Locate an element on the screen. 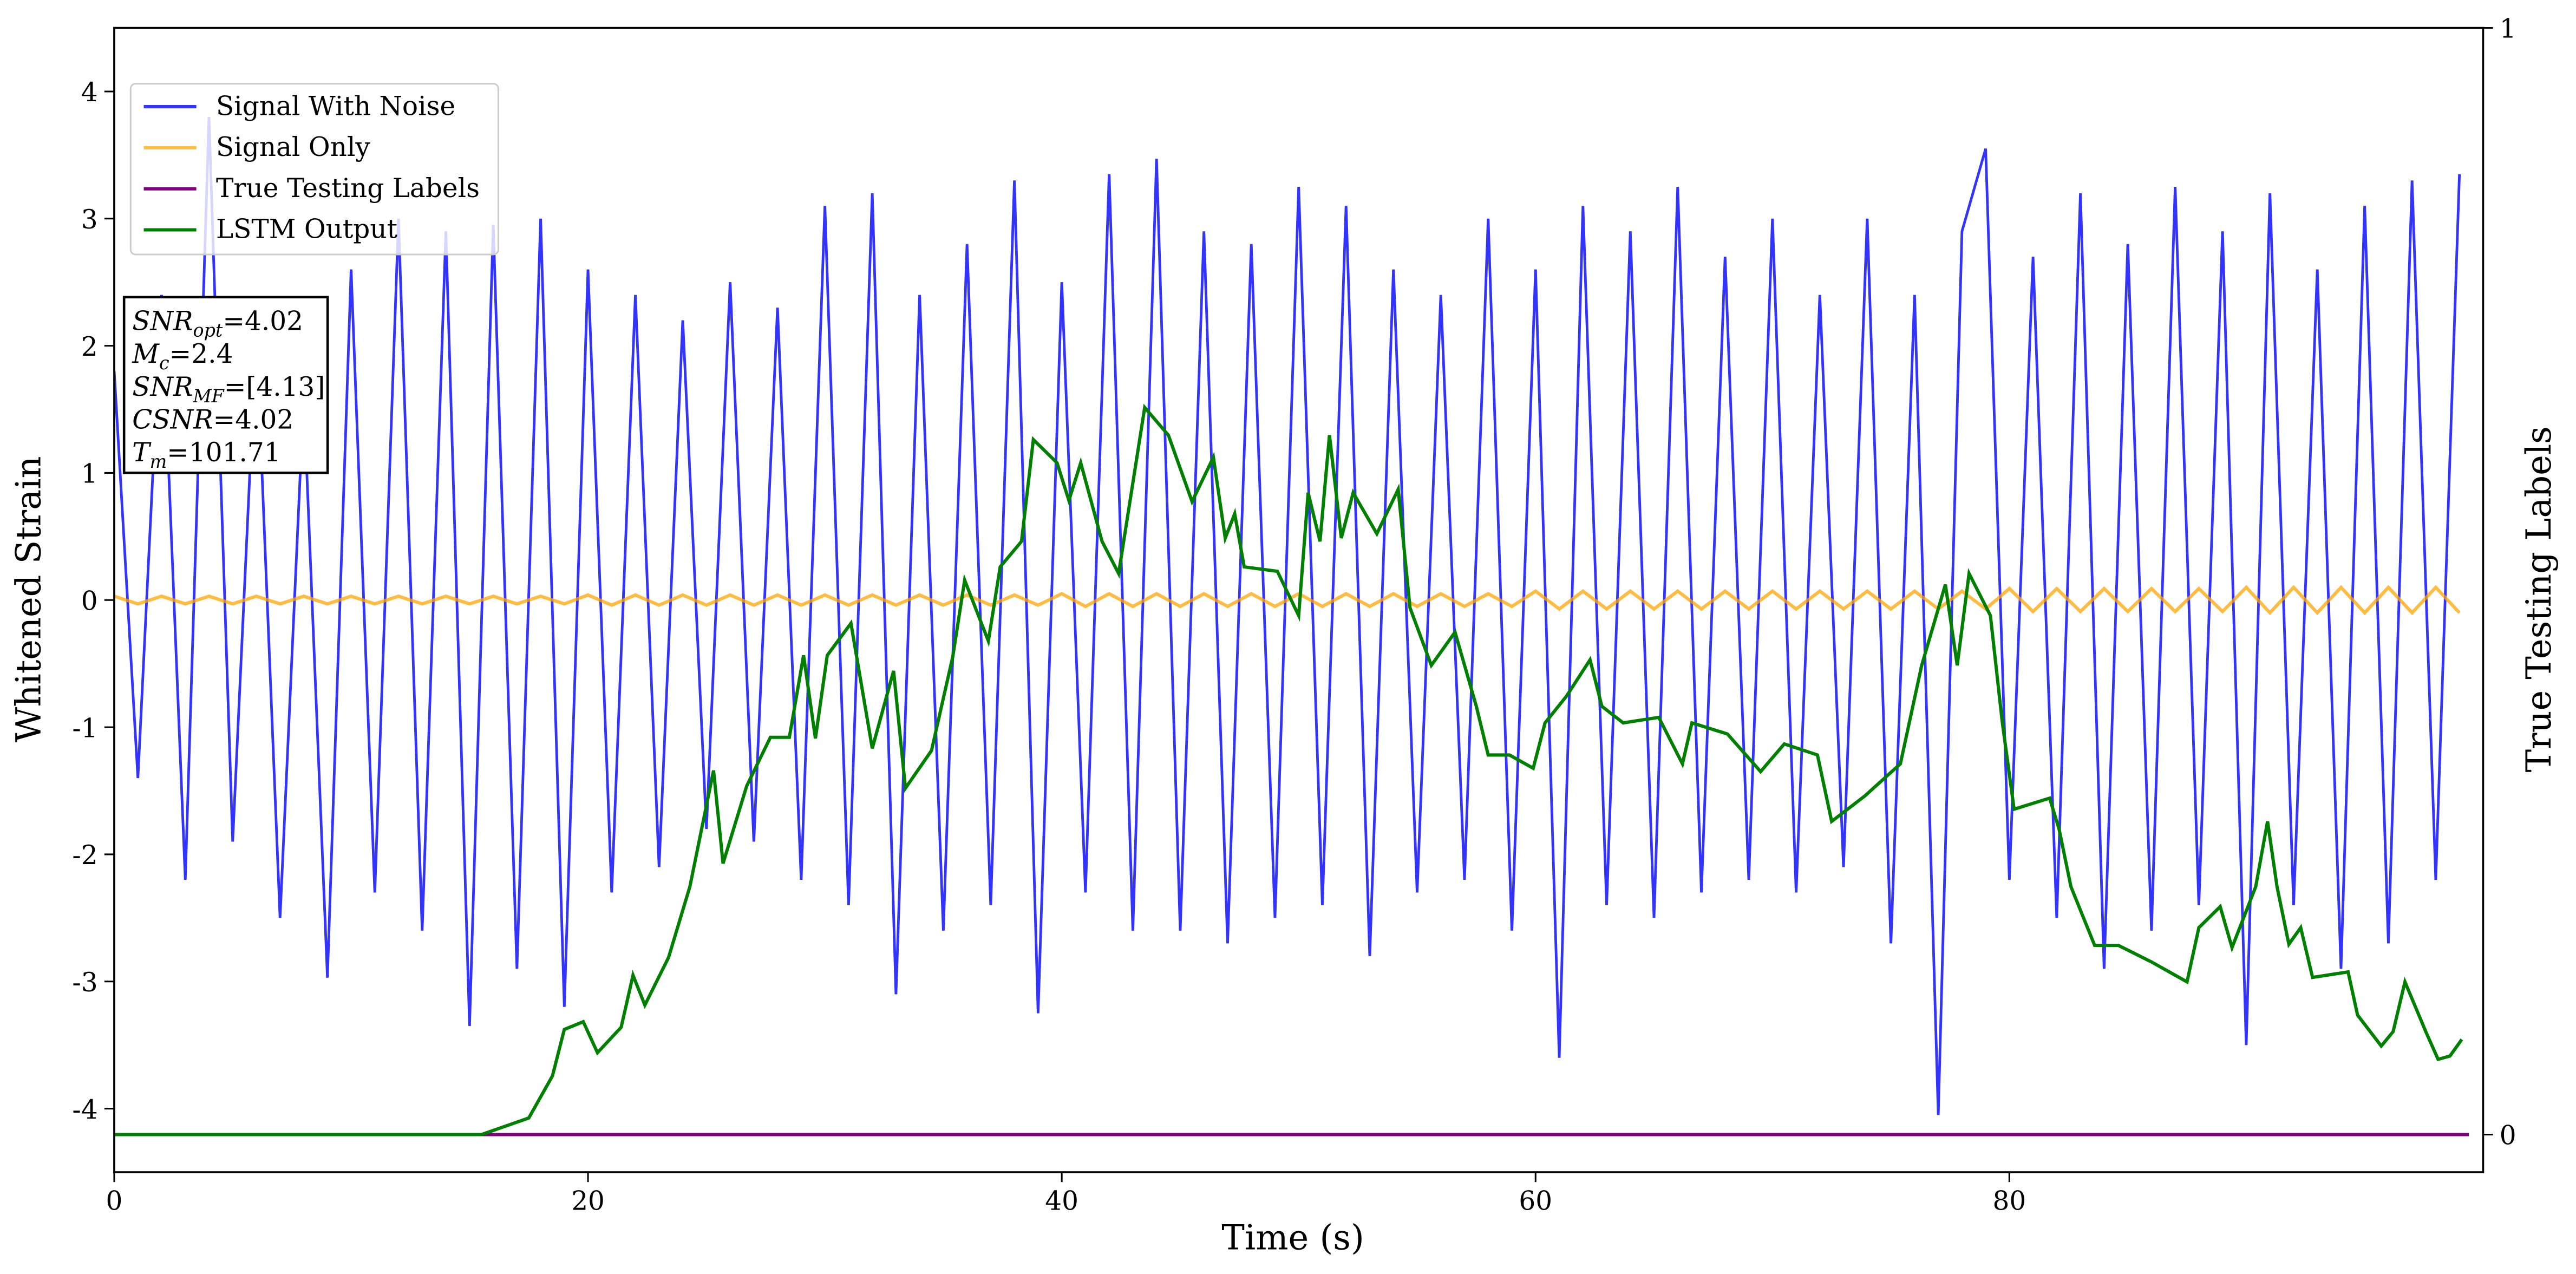 Image resolution: width=2576 pixels, height=1274 pixels. y-axis-label: Whitened Strain is located at coordinates (29, 599).